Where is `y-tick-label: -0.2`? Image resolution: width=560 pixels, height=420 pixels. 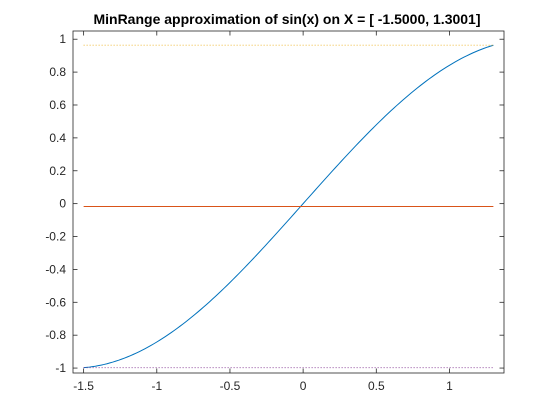 y-tick-label: -0.2 is located at coordinates (55, 237).